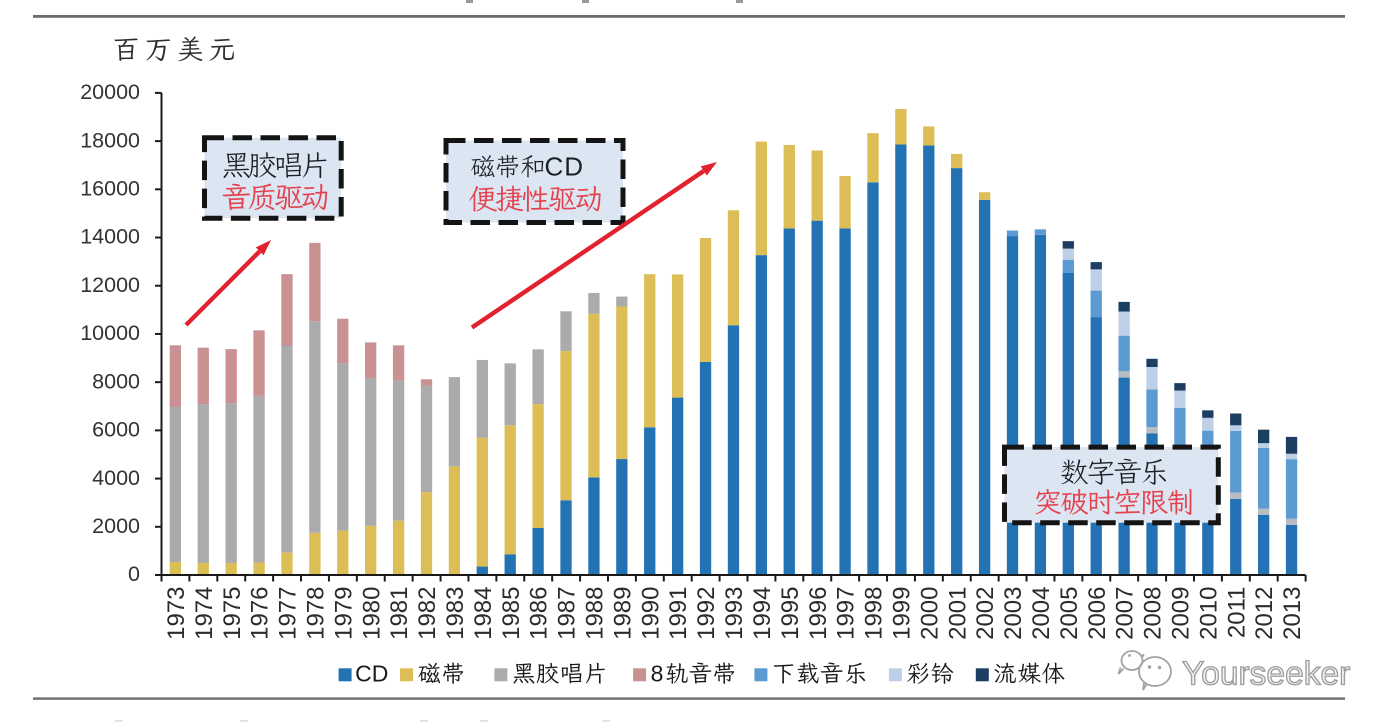 This screenshot has height=728, width=1399. Describe the element at coordinates (511, 613) in the screenshot. I see `svg-text: 1985` at that location.